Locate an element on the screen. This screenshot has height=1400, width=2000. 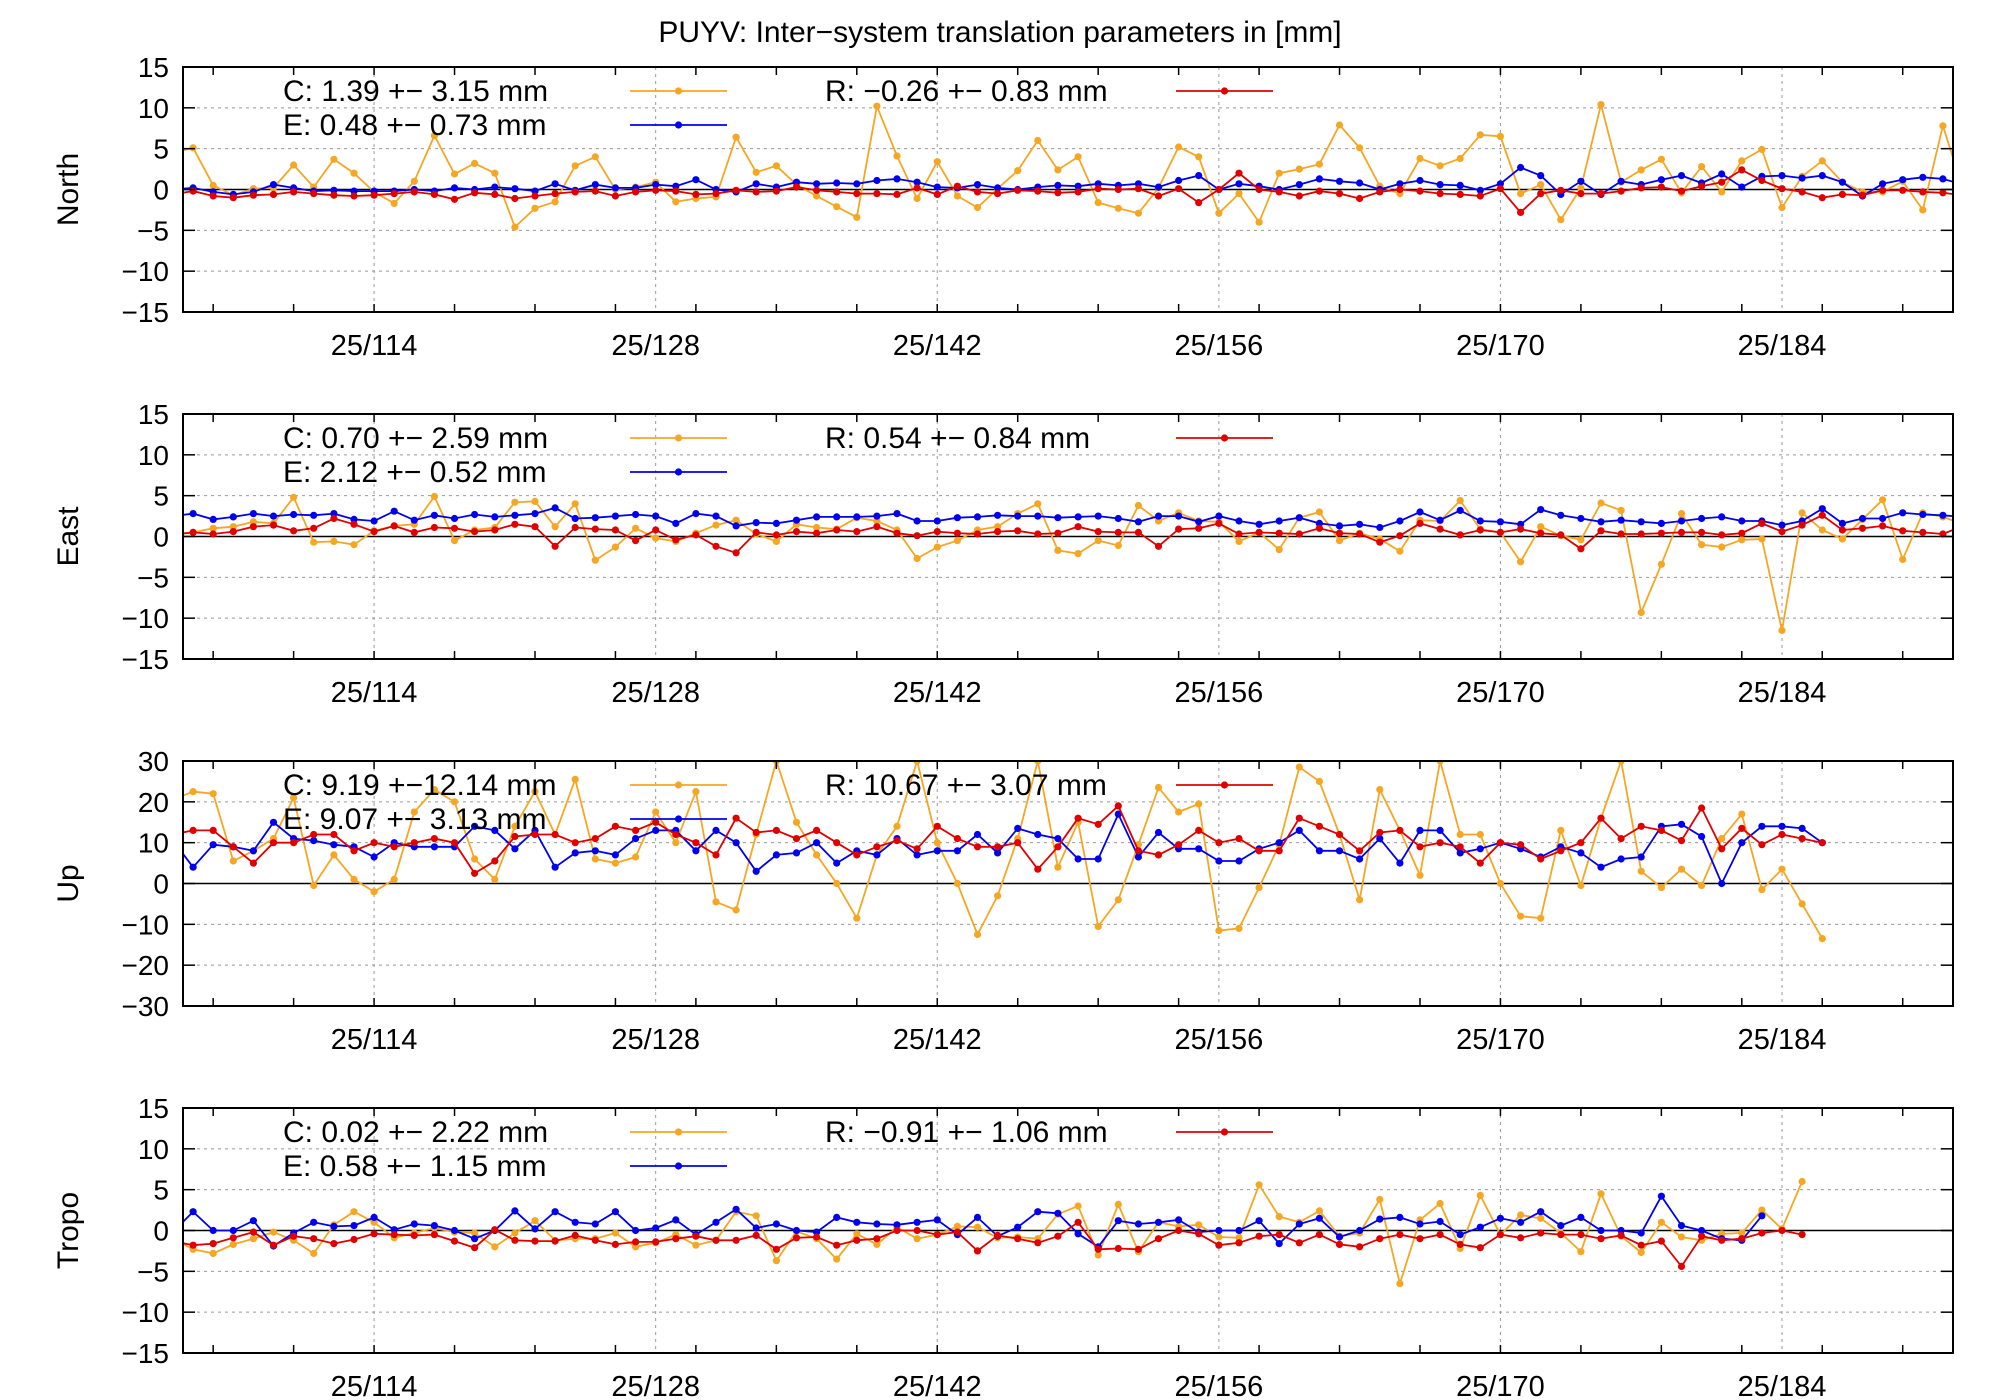
legend-label-E: E: 0.48 +− 0.73 mm is located at coordinates (414, 125).